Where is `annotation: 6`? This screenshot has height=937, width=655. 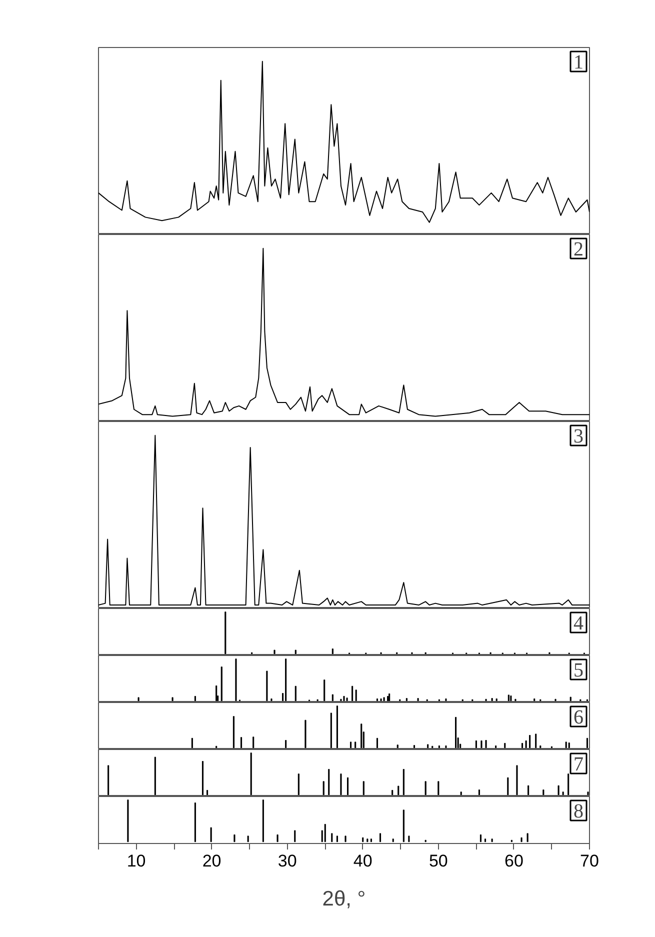
annotation: 6 is located at coordinates (579, 717).